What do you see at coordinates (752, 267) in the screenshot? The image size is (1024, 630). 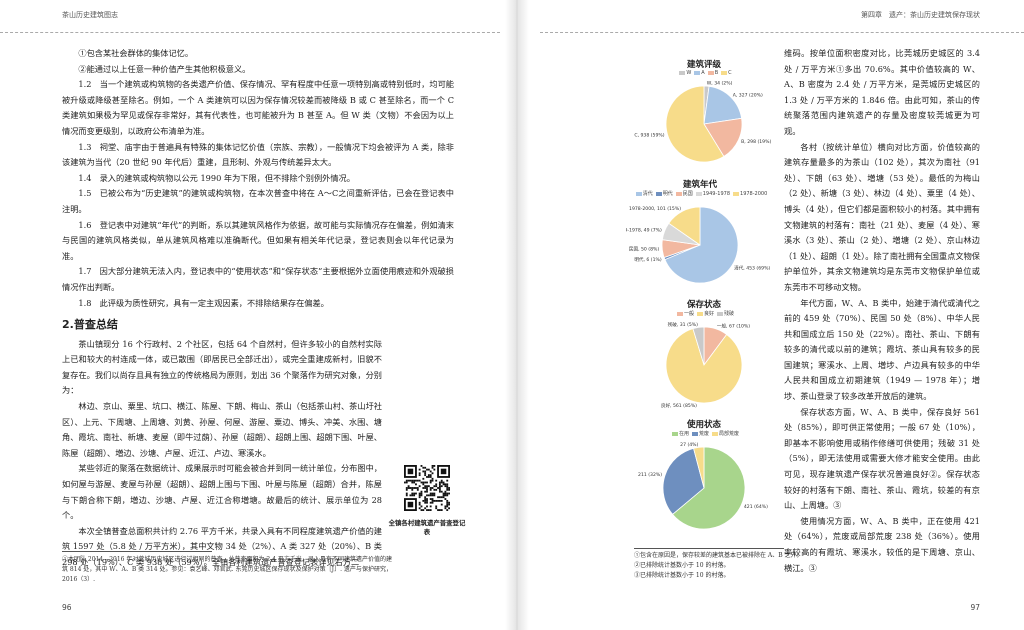 I see `pie-label: 清代, 453 (69%)` at bounding box center [752, 267].